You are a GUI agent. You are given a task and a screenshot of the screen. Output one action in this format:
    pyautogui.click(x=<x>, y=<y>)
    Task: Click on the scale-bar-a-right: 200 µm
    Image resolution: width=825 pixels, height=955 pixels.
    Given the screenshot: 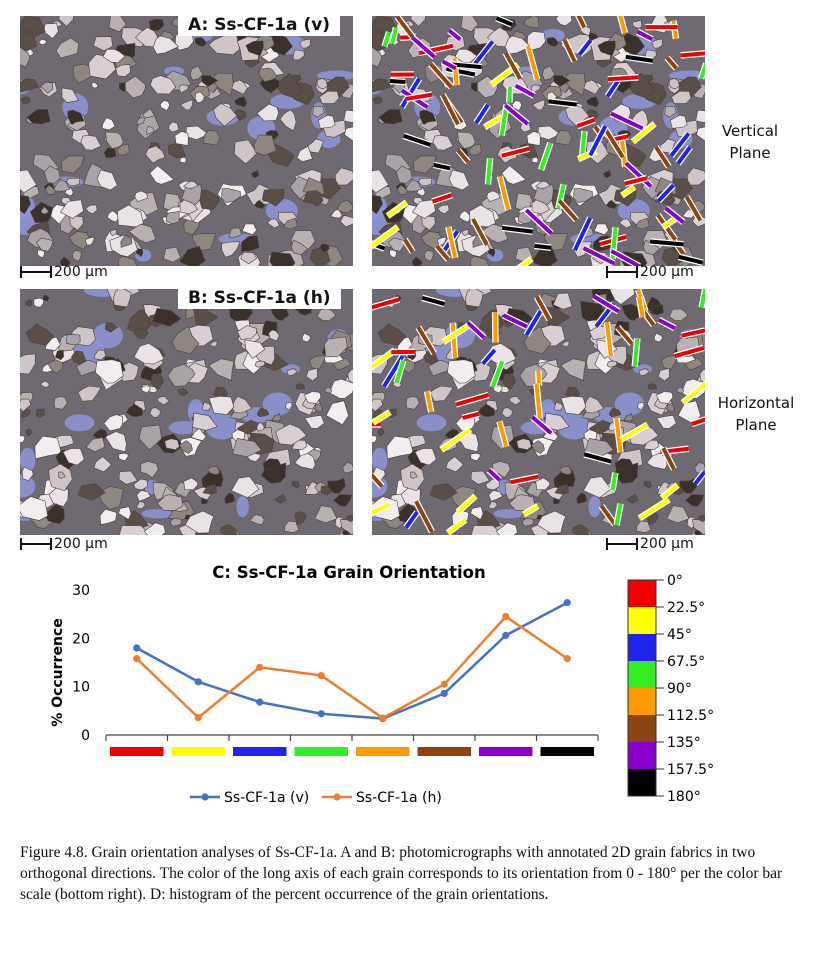 What is the action you would take?
    pyautogui.click(x=650, y=272)
    